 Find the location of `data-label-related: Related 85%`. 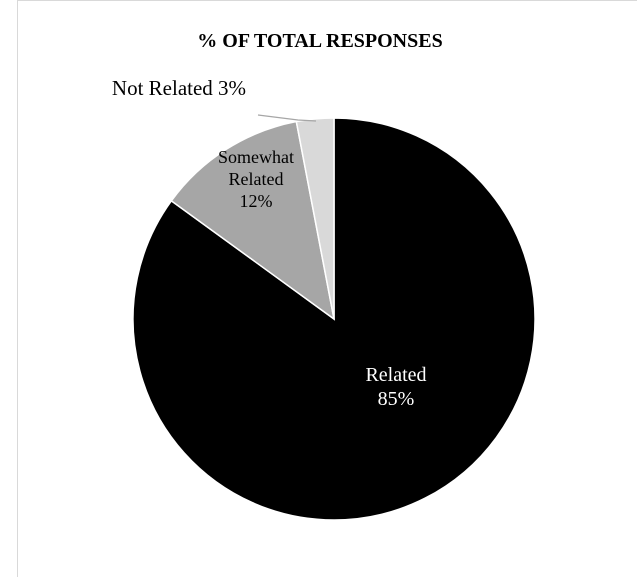

data-label-related: Related 85% is located at coordinates (395, 387).